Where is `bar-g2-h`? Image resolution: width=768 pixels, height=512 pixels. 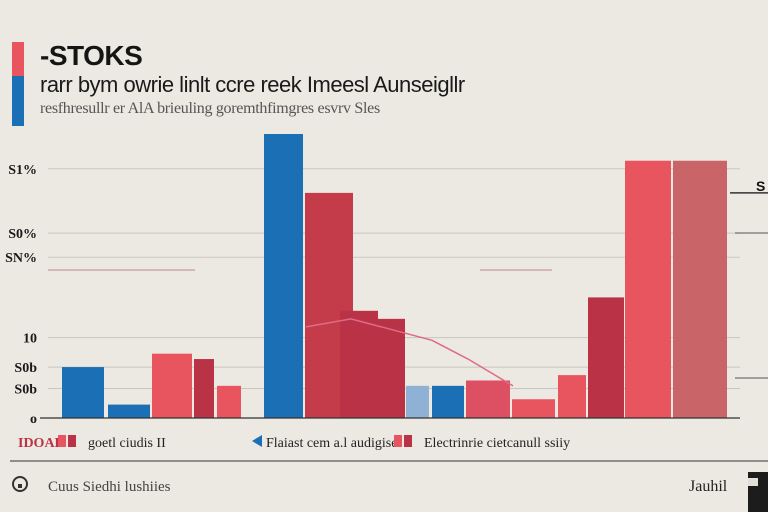 bar-g2-h is located at coordinates (533, 408).